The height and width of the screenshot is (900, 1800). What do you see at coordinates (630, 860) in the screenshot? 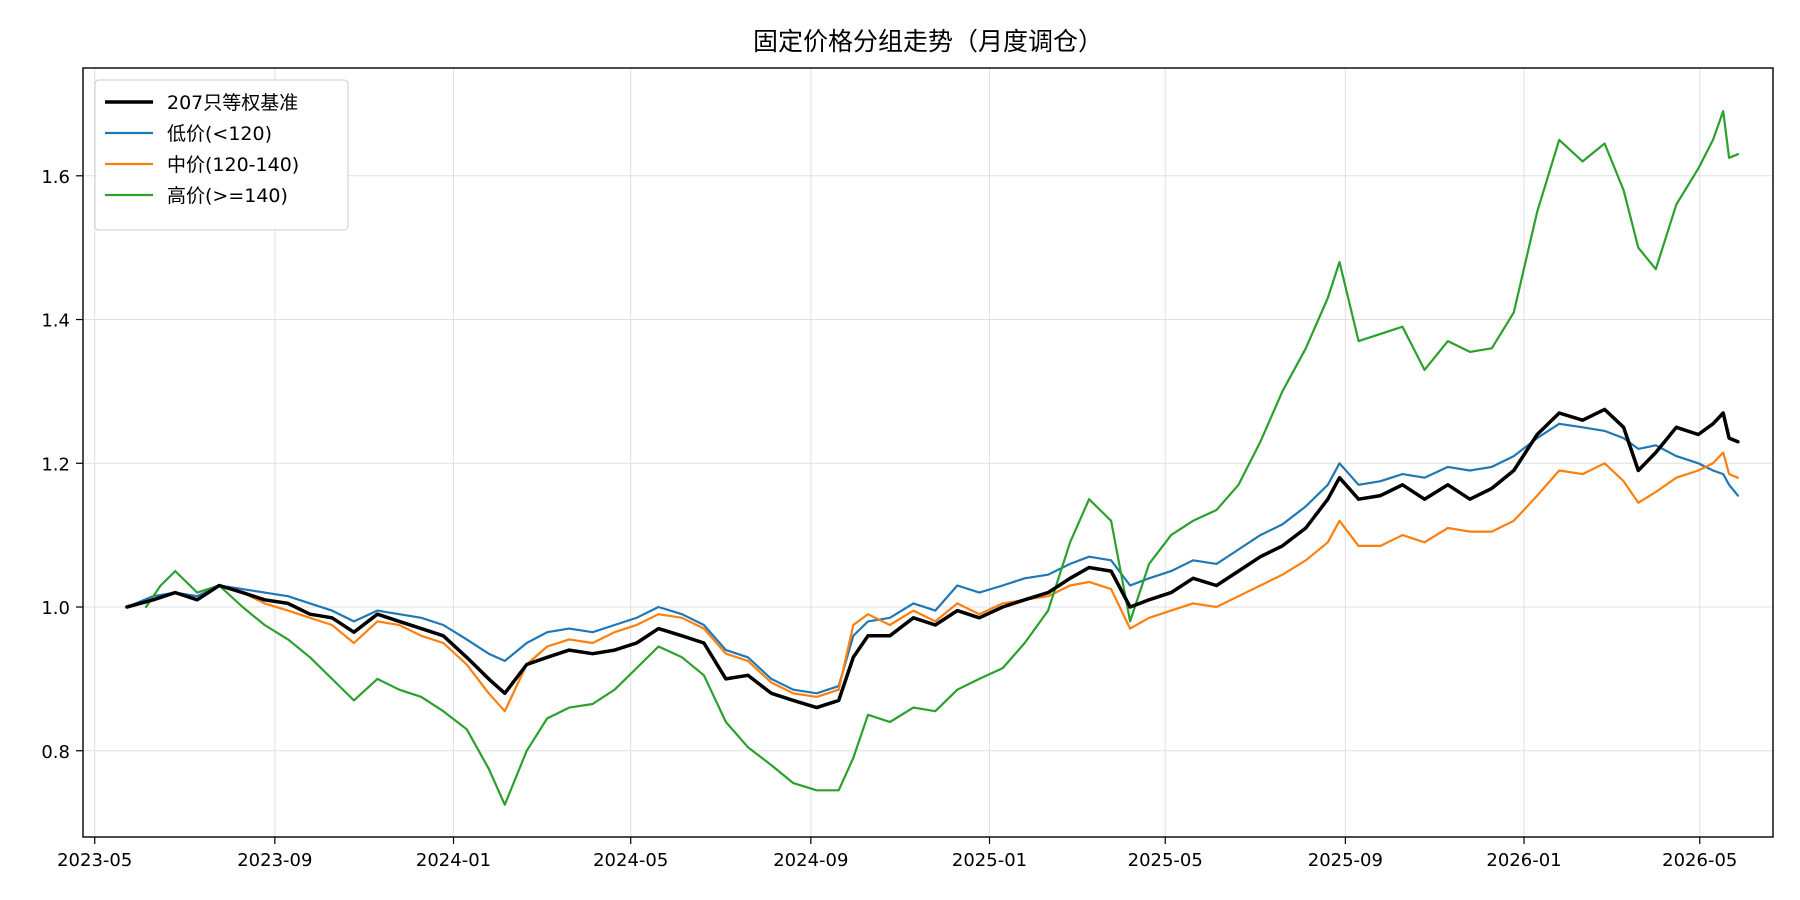
I see `x-tick-label: 2024-05` at bounding box center [630, 860].